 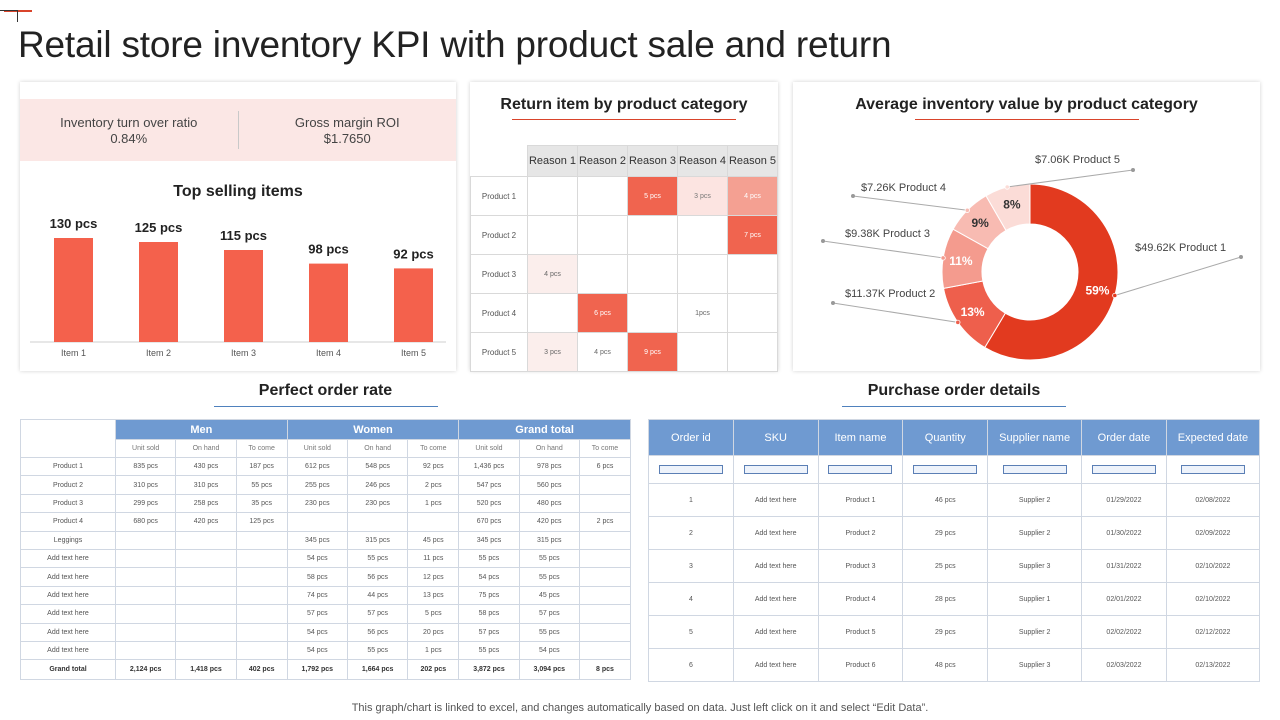 I want to click on bar, so click(x=158, y=292).